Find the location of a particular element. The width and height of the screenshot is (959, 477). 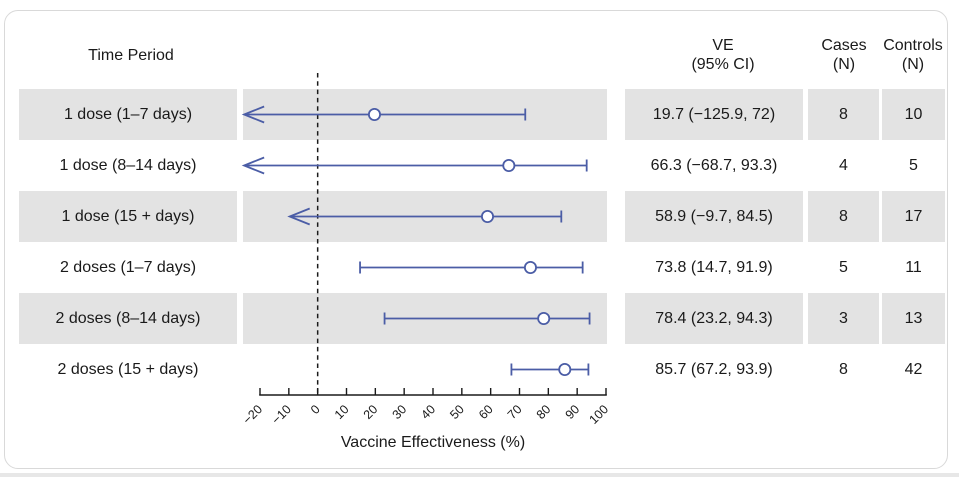

ve-value: 66.3 (−68.7, 93.3) is located at coordinates (714, 165).